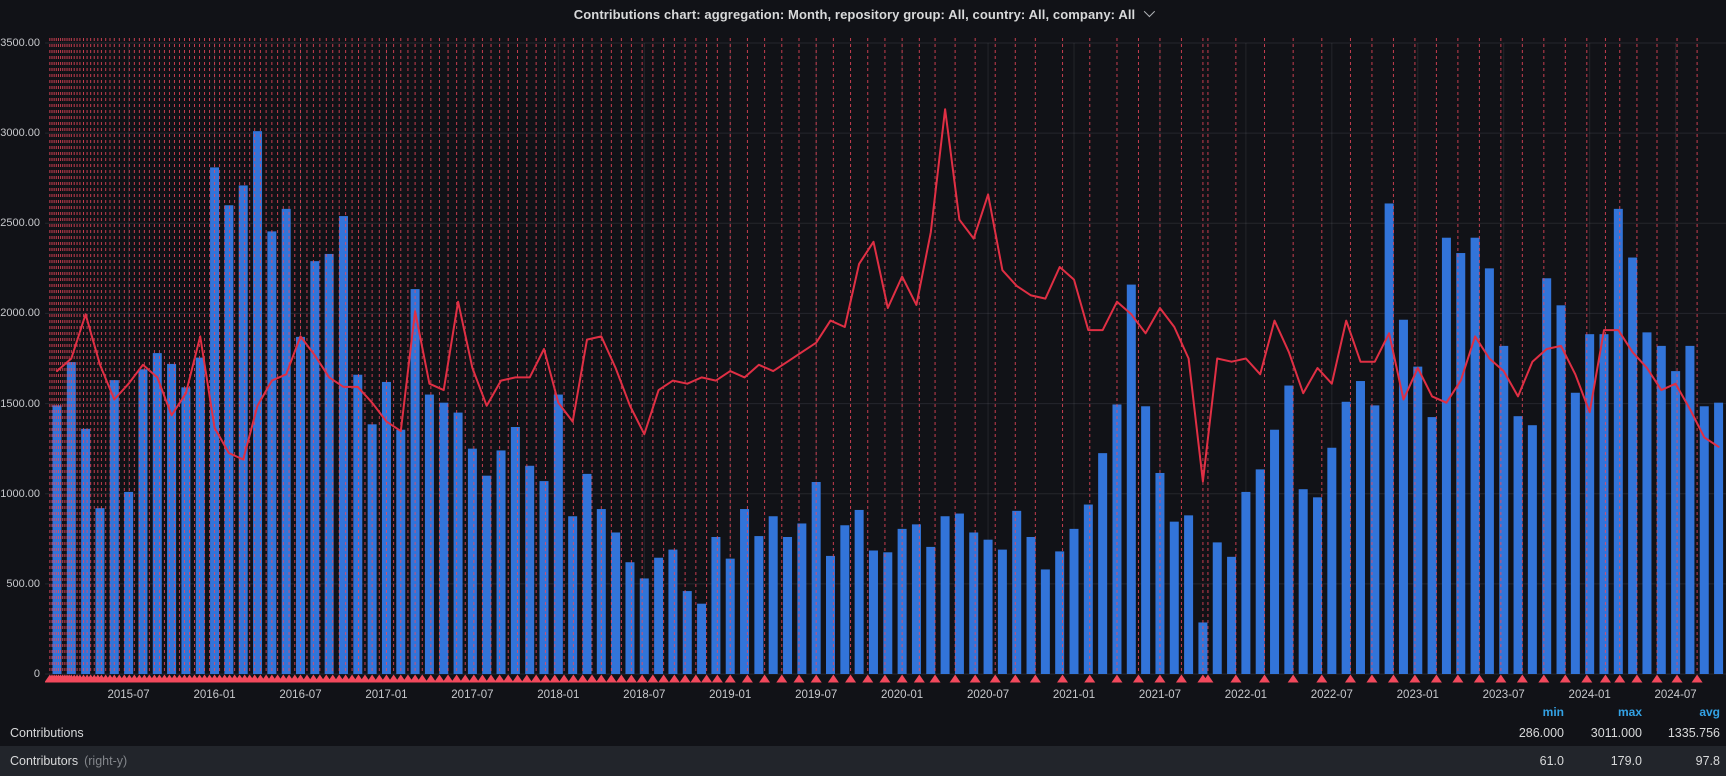 Image resolution: width=1726 pixels, height=776 pixels. I want to click on y-tick-label: 0, so click(36, 674).